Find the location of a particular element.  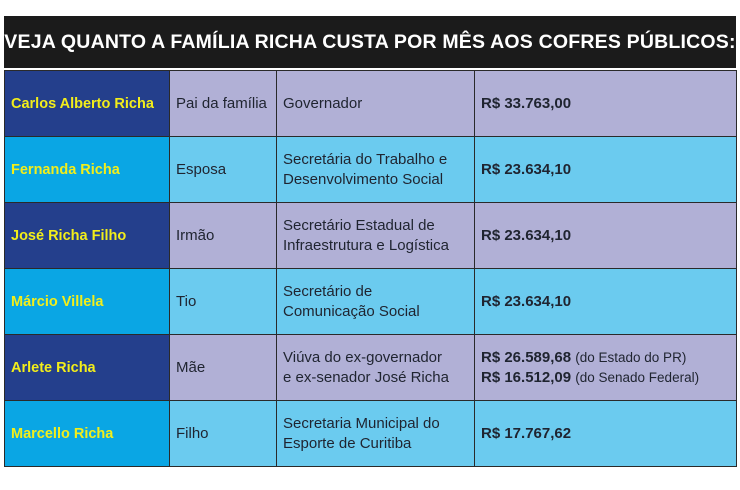

person-name: José Richa Filho is located at coordinates (87, 235).